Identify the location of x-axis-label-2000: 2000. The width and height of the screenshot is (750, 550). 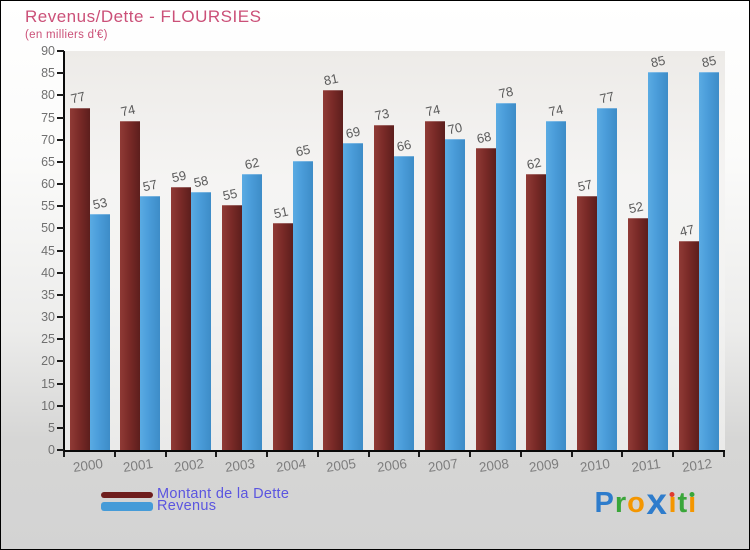
(87, 465).